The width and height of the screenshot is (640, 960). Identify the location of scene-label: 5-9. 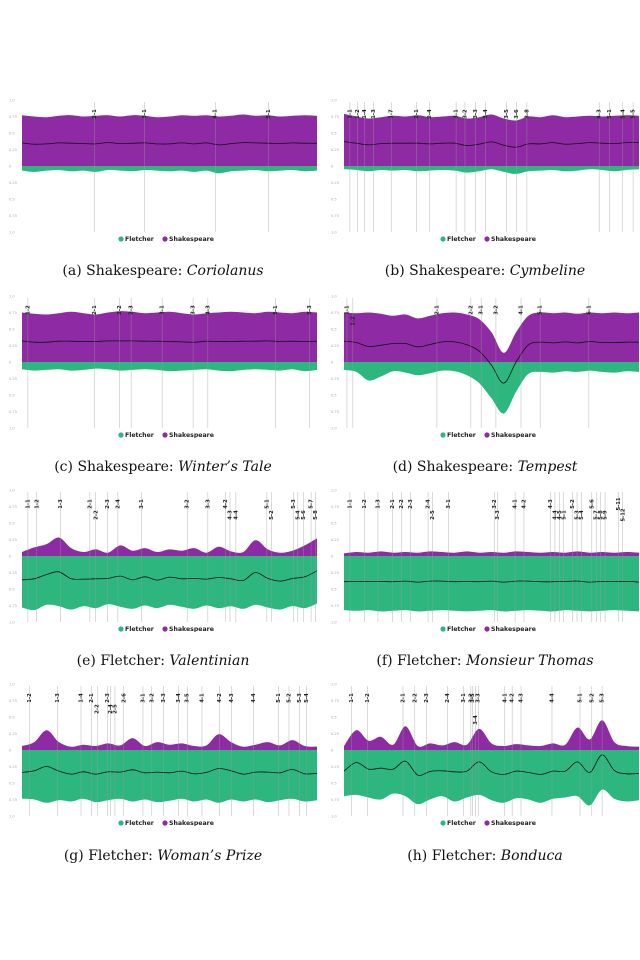
(606, 515).